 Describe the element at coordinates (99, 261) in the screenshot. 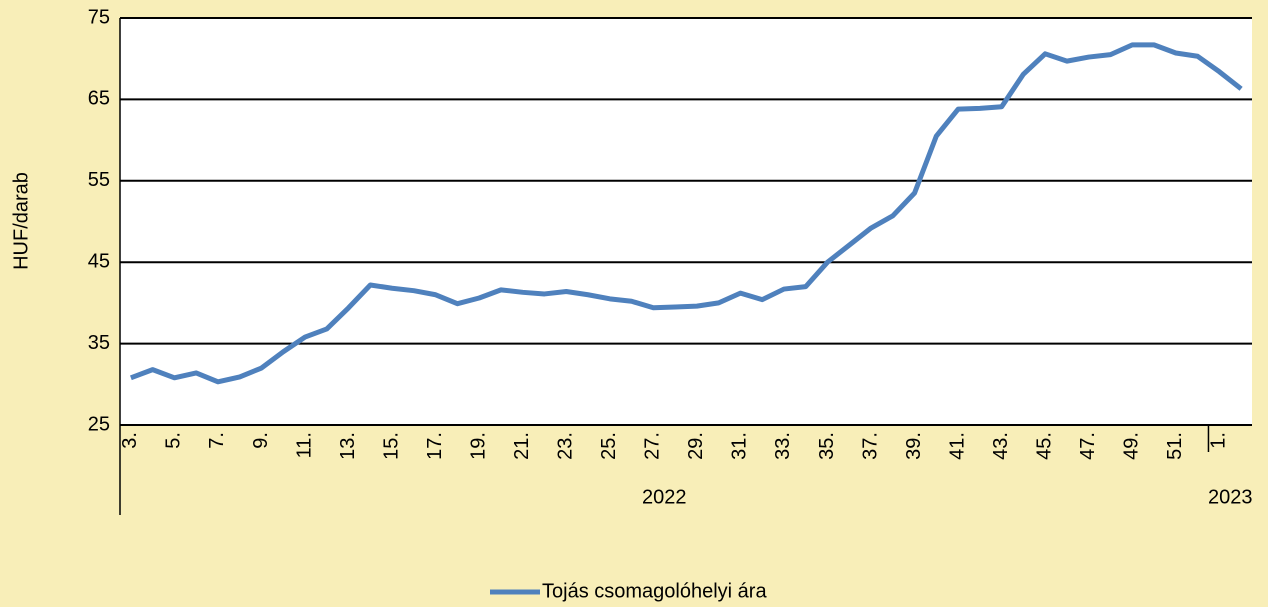

I see `y-tick-label: 45` at that location.